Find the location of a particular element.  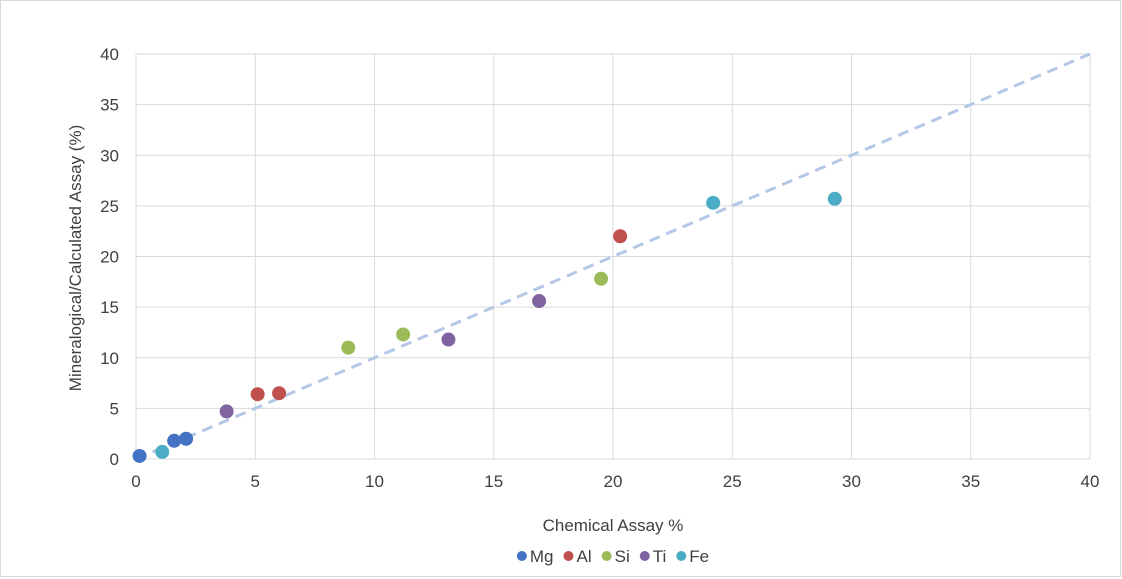

legend-label: Fe is located at coordinates (699, 556).